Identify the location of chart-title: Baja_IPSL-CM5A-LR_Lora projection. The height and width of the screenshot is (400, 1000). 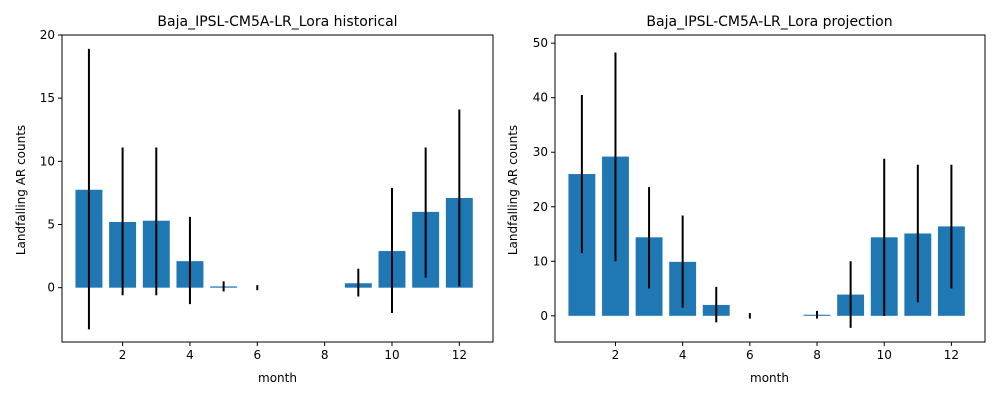
(769, 22).